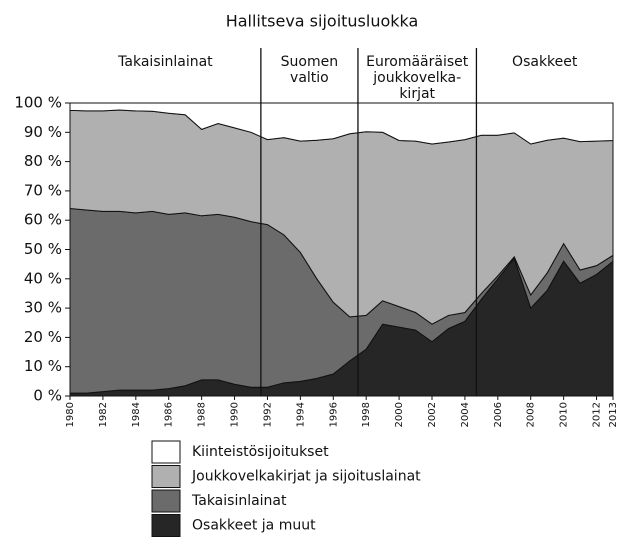 The width and height of the screenshot is (637, 553). What do you see at coordinates (417, 94) in the screenshot?
I see `period-label: kirjat` at bounding box center [417, 94].